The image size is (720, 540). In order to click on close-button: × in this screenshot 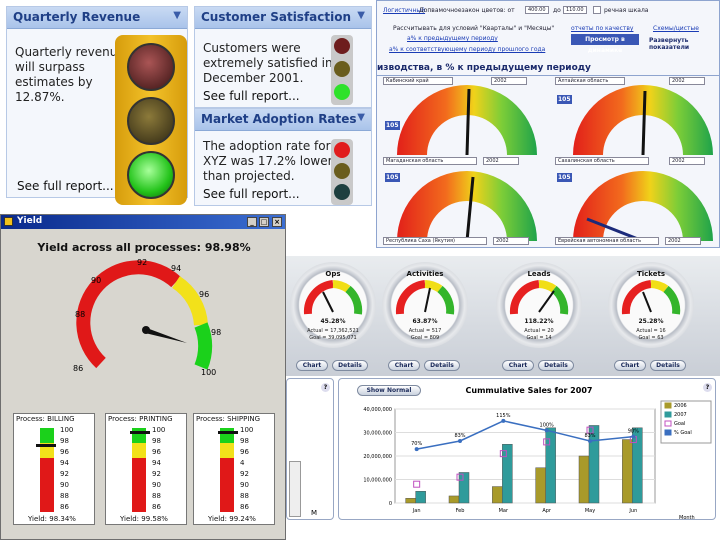, I will do `click(277, 222)`.